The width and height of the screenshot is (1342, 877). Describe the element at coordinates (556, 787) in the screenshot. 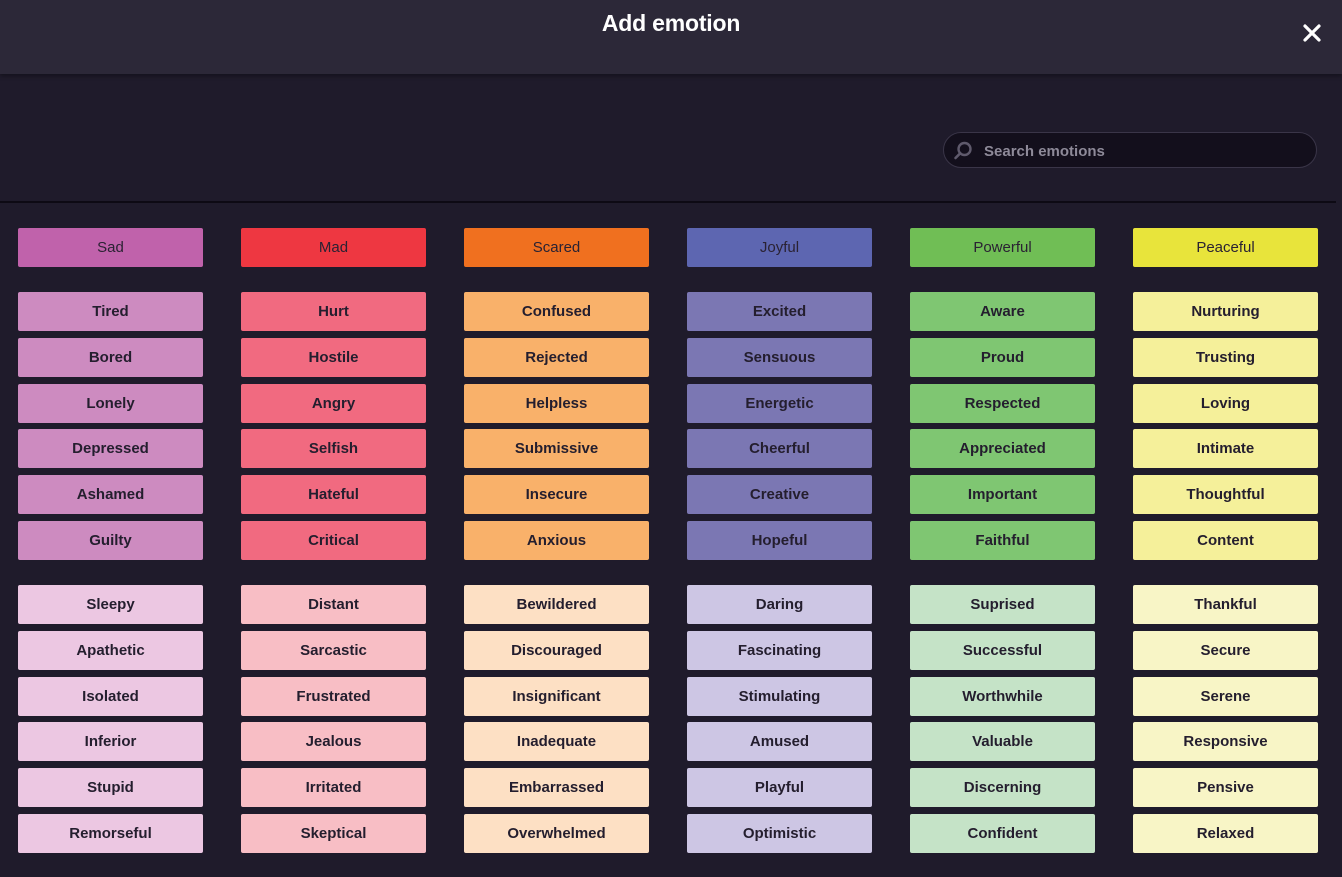

I see `emotion-button: Embarrassed` at that location.